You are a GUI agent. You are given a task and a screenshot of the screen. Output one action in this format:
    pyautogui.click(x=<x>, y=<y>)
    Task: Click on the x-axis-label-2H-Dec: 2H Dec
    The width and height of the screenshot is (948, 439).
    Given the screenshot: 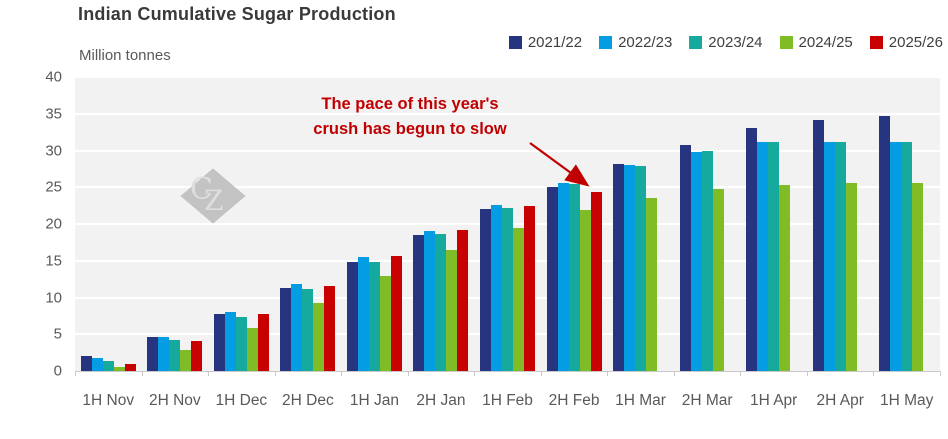 What is the action you would take?
    pyautogui.click(x=308, y=400)
    